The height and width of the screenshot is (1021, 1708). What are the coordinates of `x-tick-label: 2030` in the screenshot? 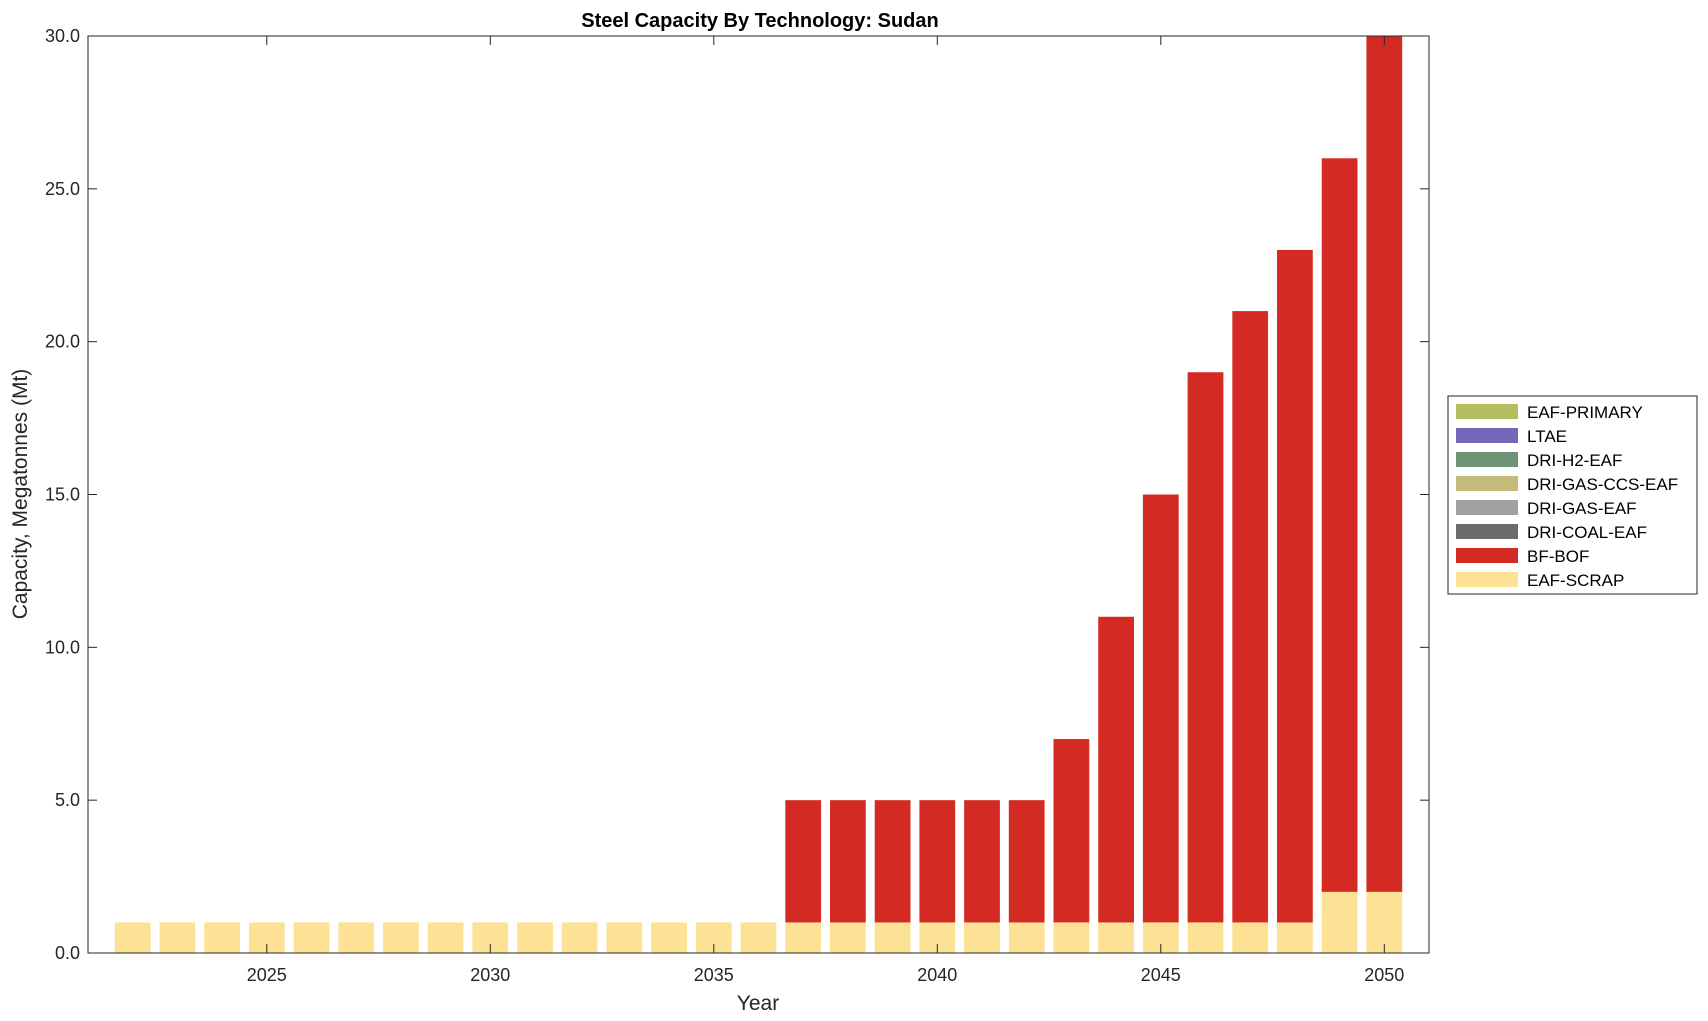 It's located at (490, 975).